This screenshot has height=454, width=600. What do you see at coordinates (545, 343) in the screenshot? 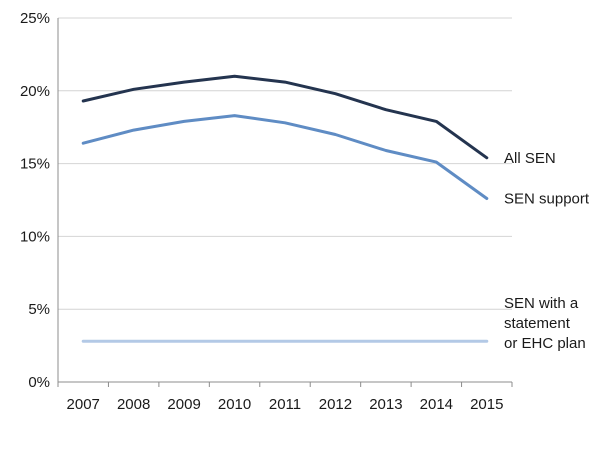
I see `series-label-line: or EHC plan` at bounding box center [545, 343].